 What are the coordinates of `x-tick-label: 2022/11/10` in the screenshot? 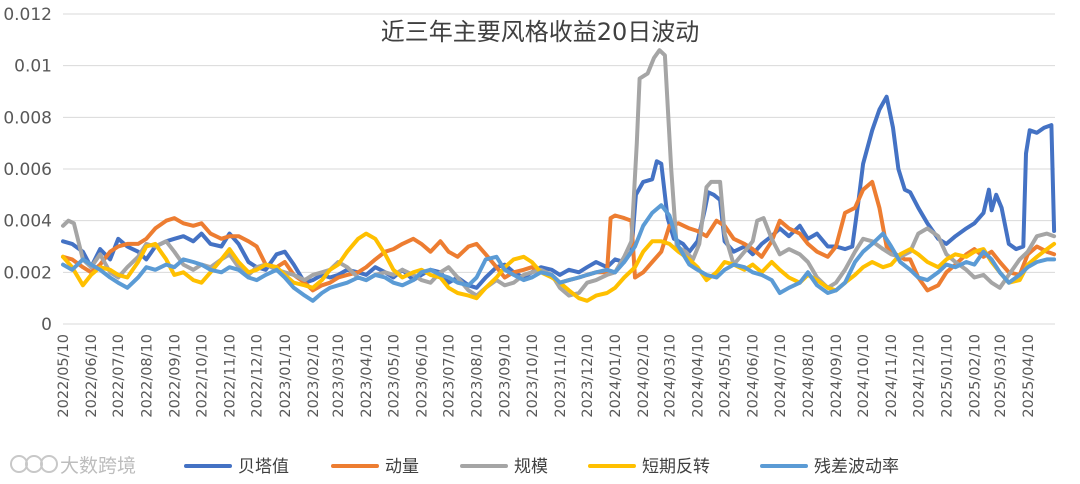 It's located at (231, 376).